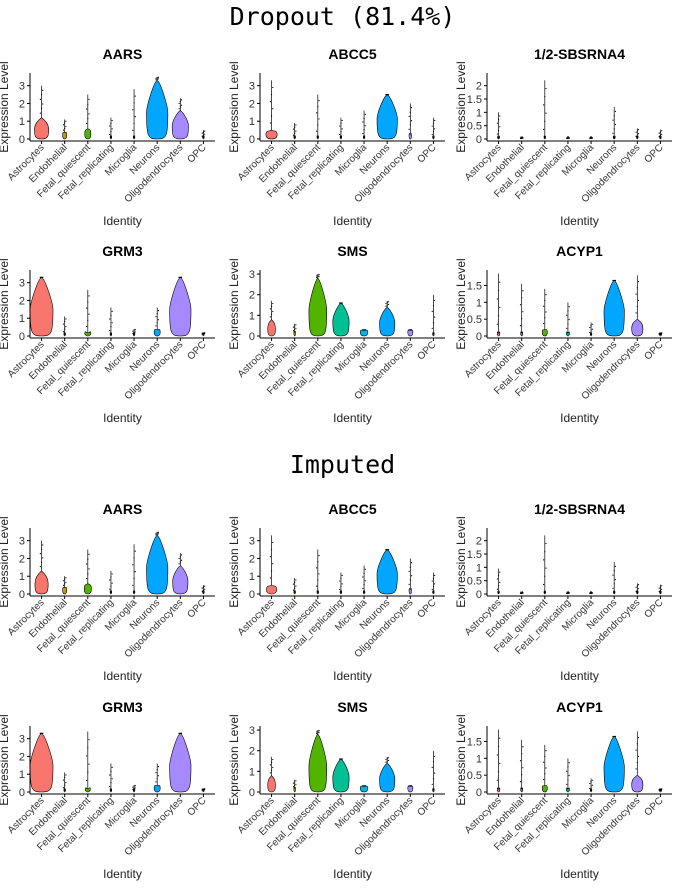 This screenshot has height=890, width=685. What do you see at coordinates (653, 806) in the screenshot?
I see `x-category-label: OPC` at bounding box center [653, 806].